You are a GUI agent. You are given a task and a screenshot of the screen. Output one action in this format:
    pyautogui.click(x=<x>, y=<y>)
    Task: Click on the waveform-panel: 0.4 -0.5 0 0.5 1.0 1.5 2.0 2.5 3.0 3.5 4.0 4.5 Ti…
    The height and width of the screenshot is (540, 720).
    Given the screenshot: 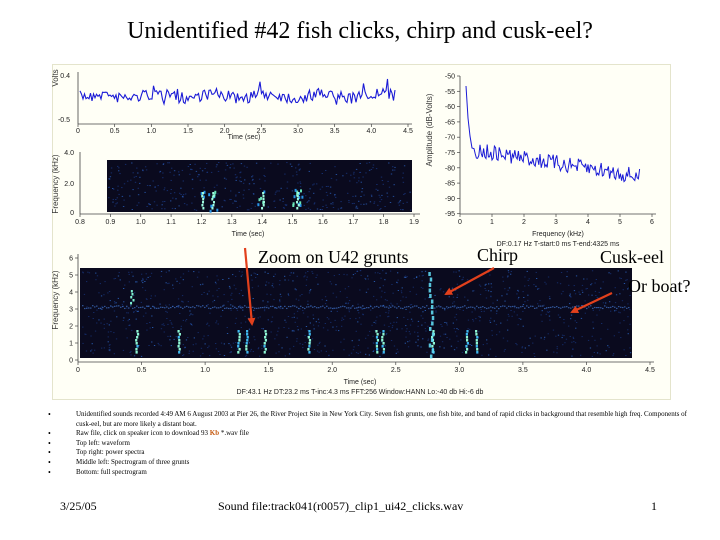 What is the action you would take?
    pyautogui.click(x=235, y=106)
    